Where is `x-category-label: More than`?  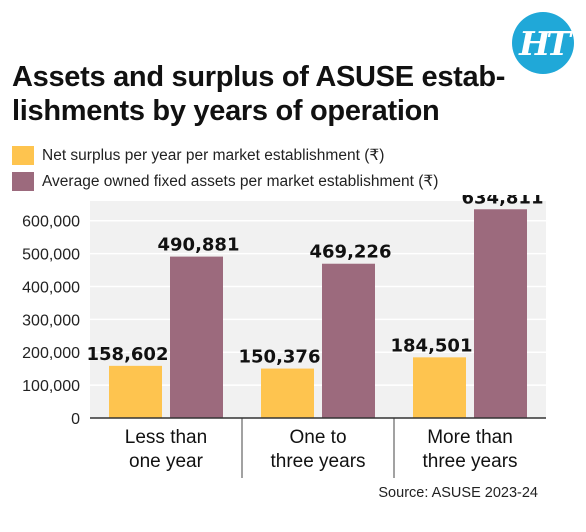
x-category-label: More than is located at coordinates (470, 437).